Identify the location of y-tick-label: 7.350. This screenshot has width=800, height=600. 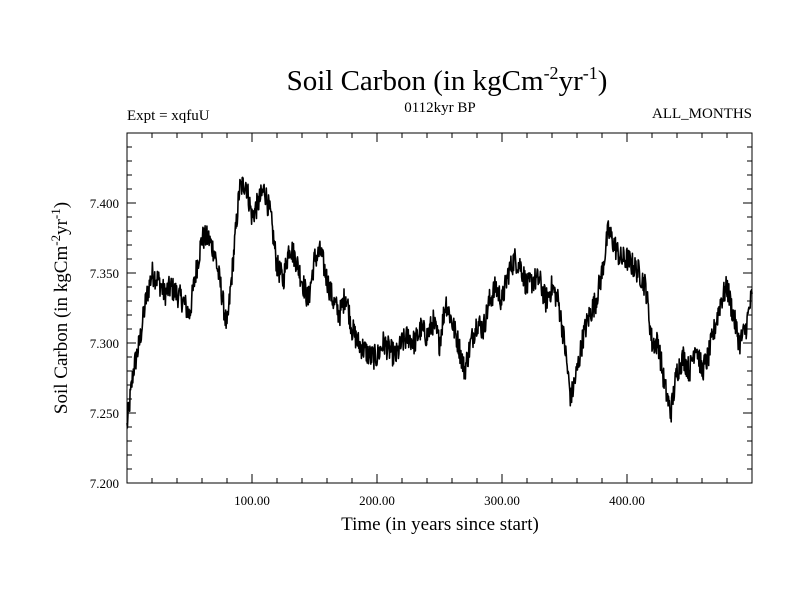
(104, 273).